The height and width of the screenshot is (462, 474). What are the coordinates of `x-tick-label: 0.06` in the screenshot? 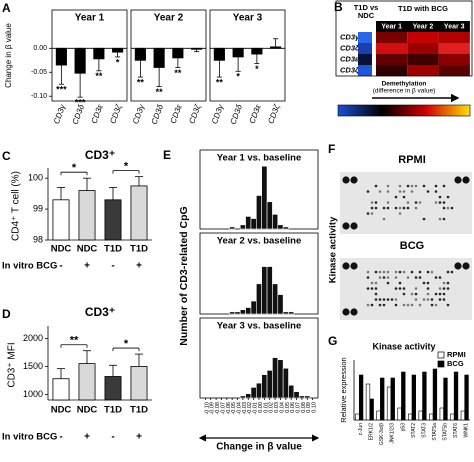 It's located at (293, 407).